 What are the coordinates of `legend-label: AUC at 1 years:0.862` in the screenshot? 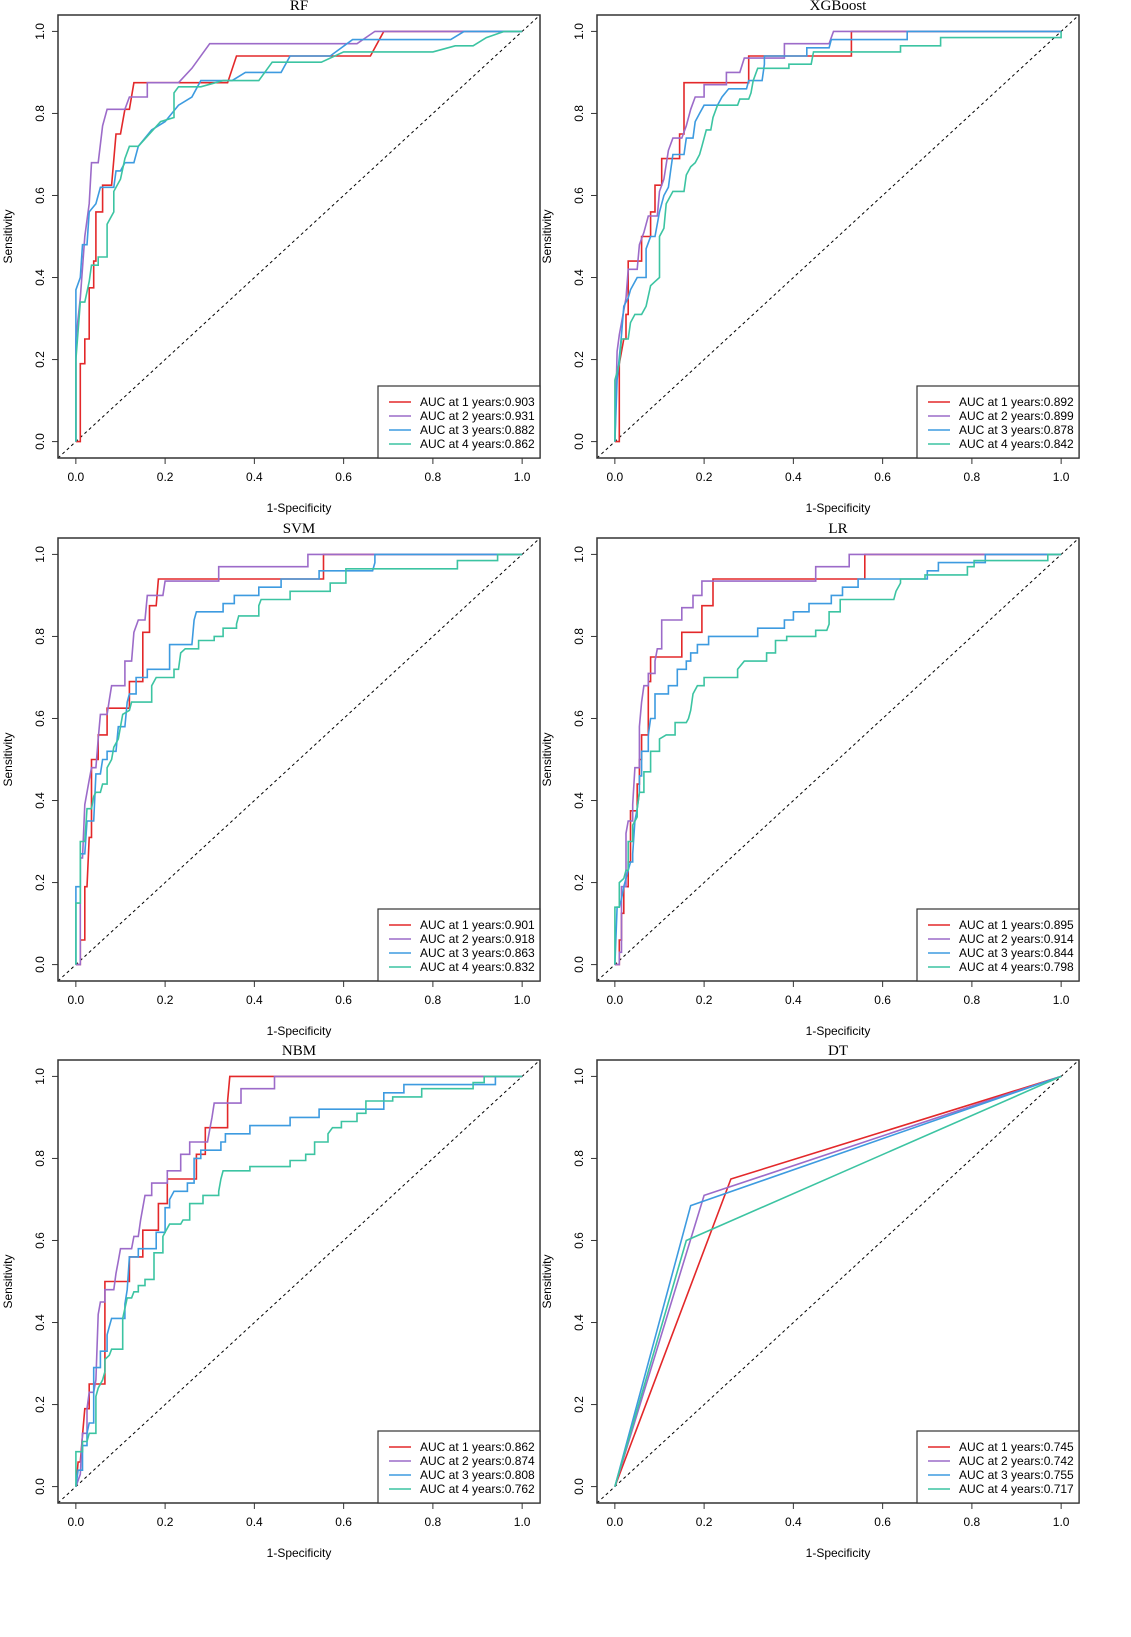 It's located at (477, 1447).